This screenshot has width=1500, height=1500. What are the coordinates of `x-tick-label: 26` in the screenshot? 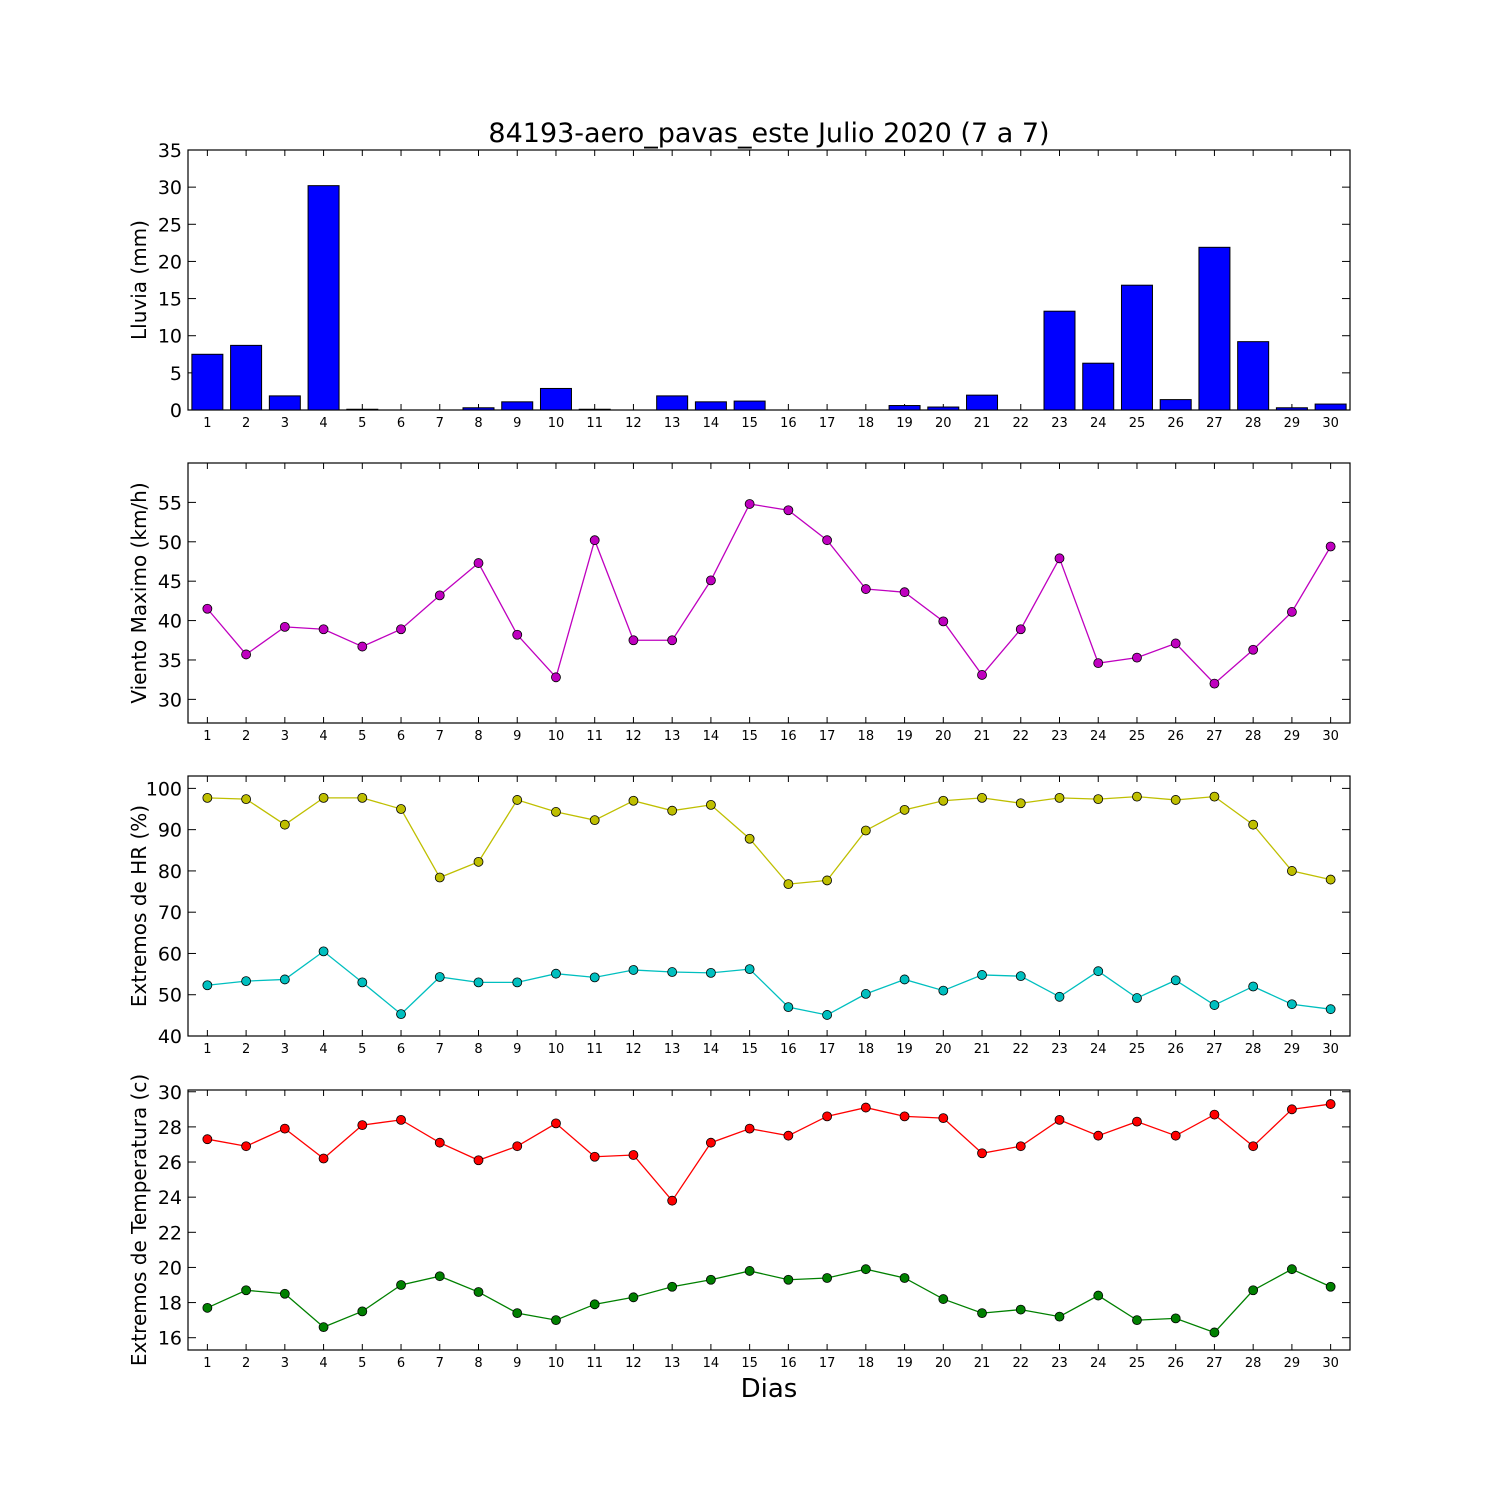 It's located at (1175, 423).